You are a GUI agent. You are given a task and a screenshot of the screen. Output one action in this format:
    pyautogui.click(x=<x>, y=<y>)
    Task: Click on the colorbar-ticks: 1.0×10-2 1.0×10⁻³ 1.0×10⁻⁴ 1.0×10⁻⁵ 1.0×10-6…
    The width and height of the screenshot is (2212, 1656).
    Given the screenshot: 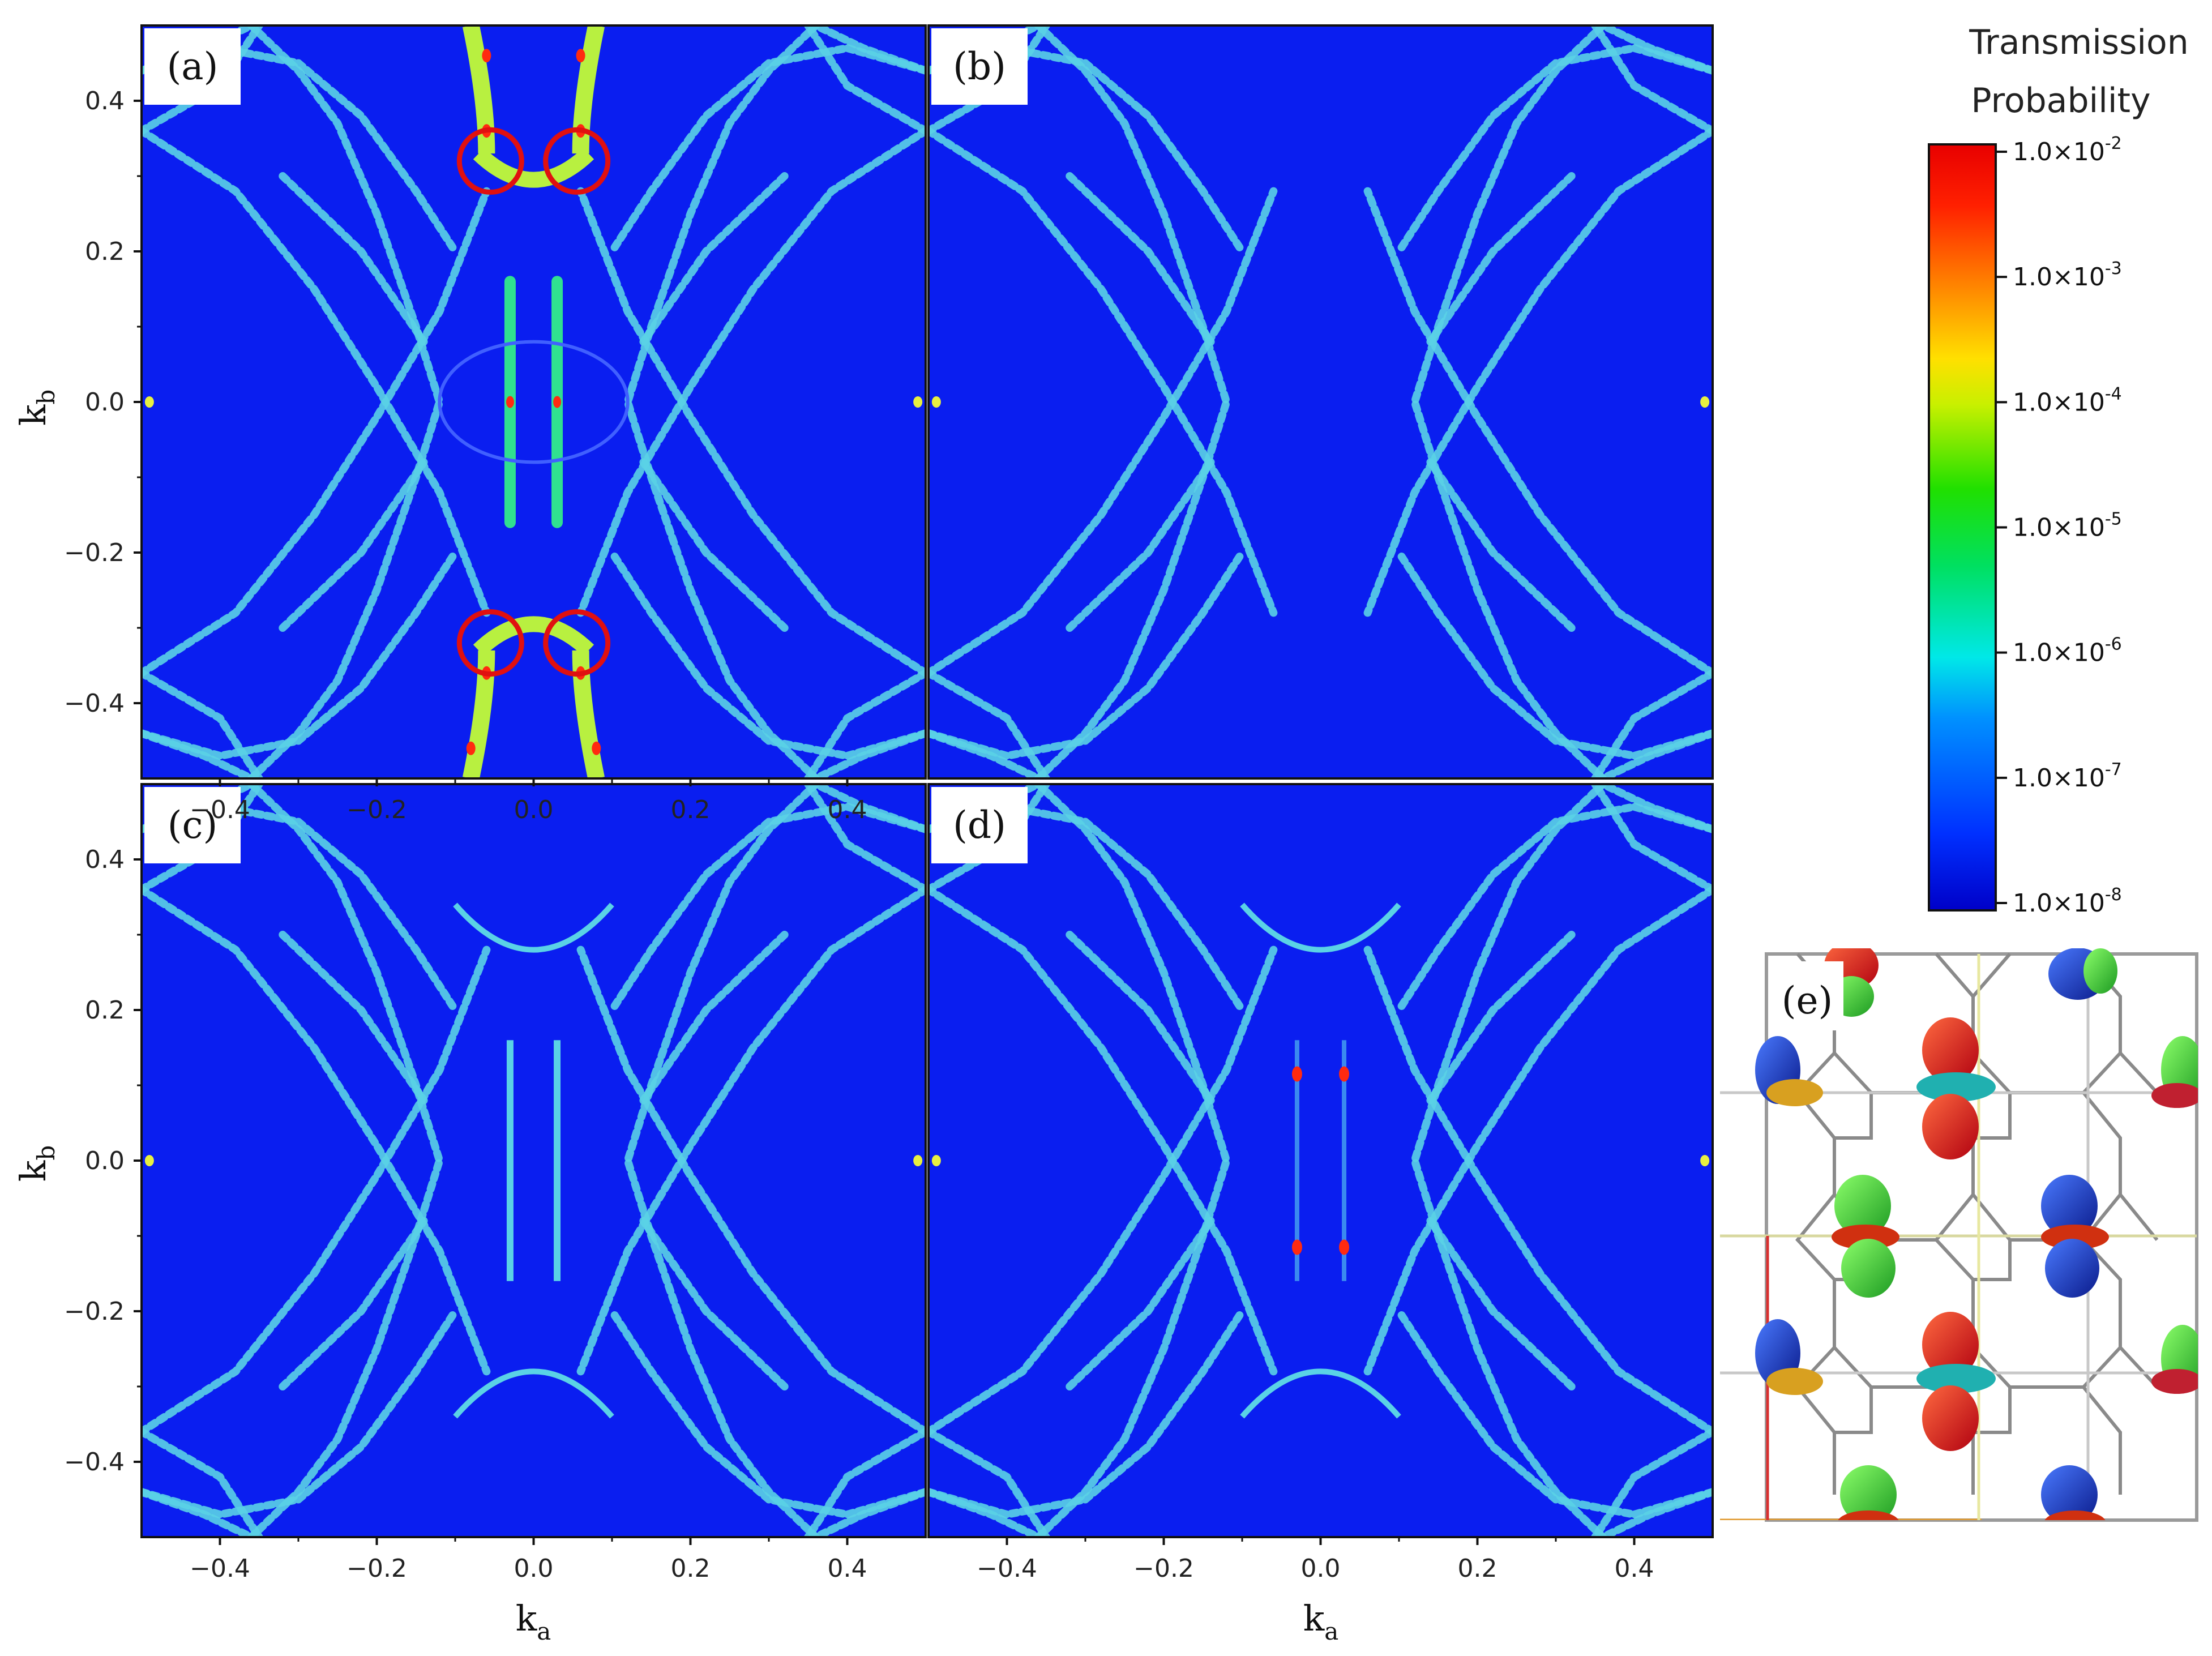 What is the action you would take?
    pyautogui.click(x=2059, y=526)
    